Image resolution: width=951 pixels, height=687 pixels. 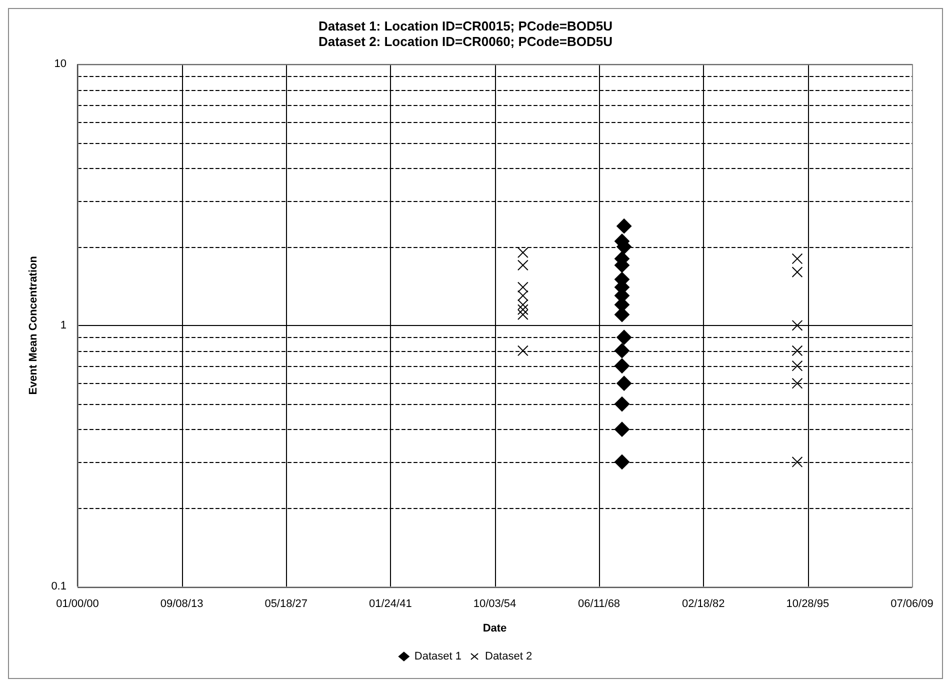 I want to click on x-tick-label: 01/00/00, so click(x=77, y=604).